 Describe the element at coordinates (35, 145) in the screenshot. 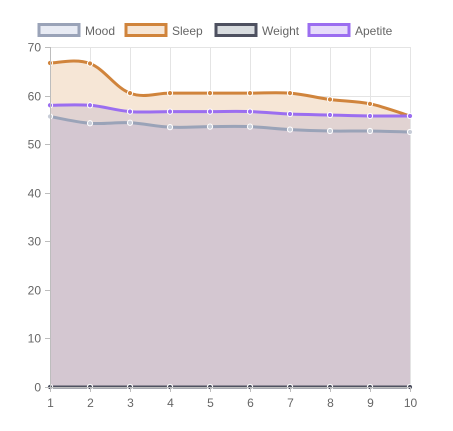

I see `y-tick-label: 50` at that location.